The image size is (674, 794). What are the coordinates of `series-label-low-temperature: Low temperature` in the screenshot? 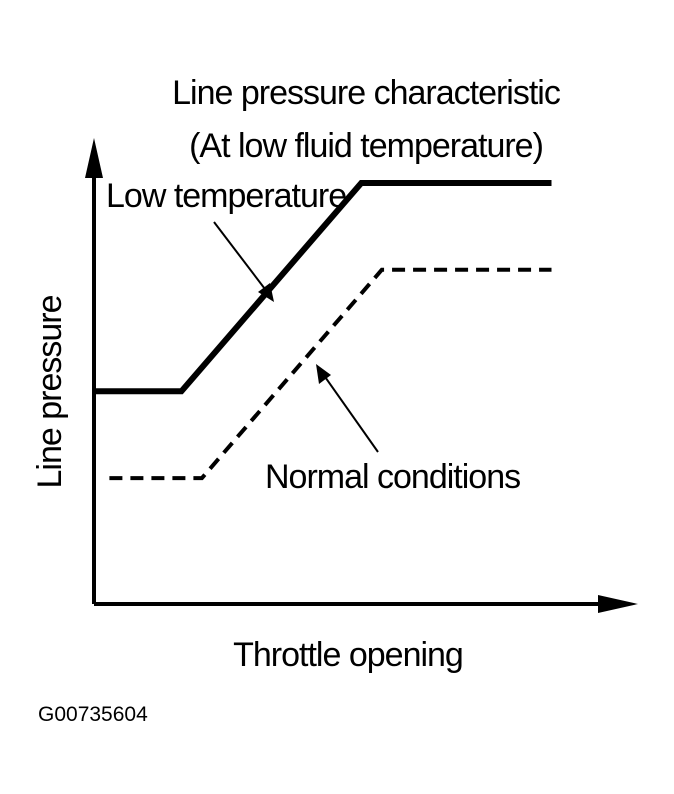 It's located at (226, 196).